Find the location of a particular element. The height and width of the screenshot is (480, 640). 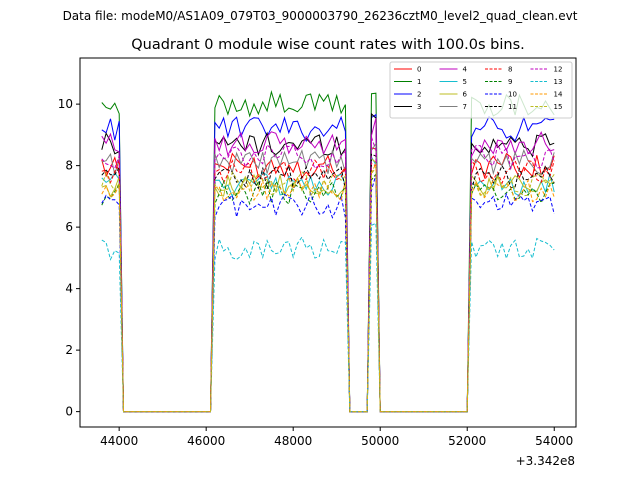

legend-label-1: 1 is located at coordinates (419, 82).